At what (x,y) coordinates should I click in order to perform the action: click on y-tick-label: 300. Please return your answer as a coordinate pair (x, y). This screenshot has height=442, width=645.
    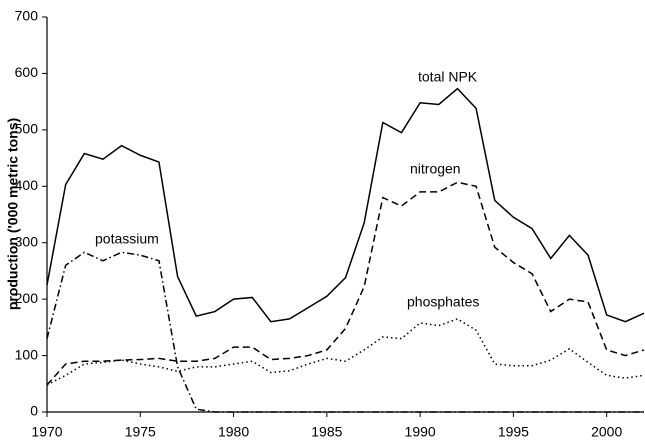
    Looking at the image, I should click on (27, 241).